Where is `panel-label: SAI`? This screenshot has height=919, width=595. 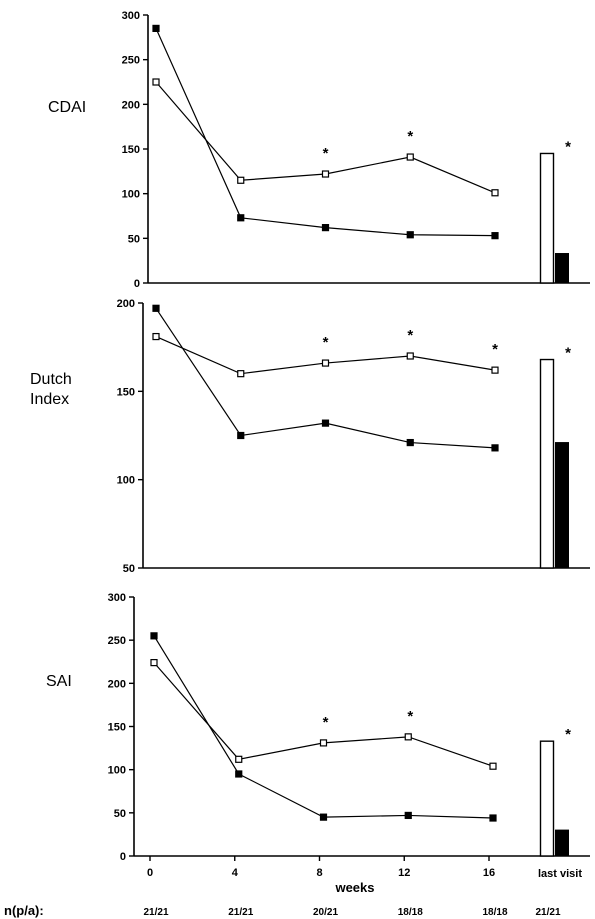
panel-label: SAI is located at coordinates (59, 681).